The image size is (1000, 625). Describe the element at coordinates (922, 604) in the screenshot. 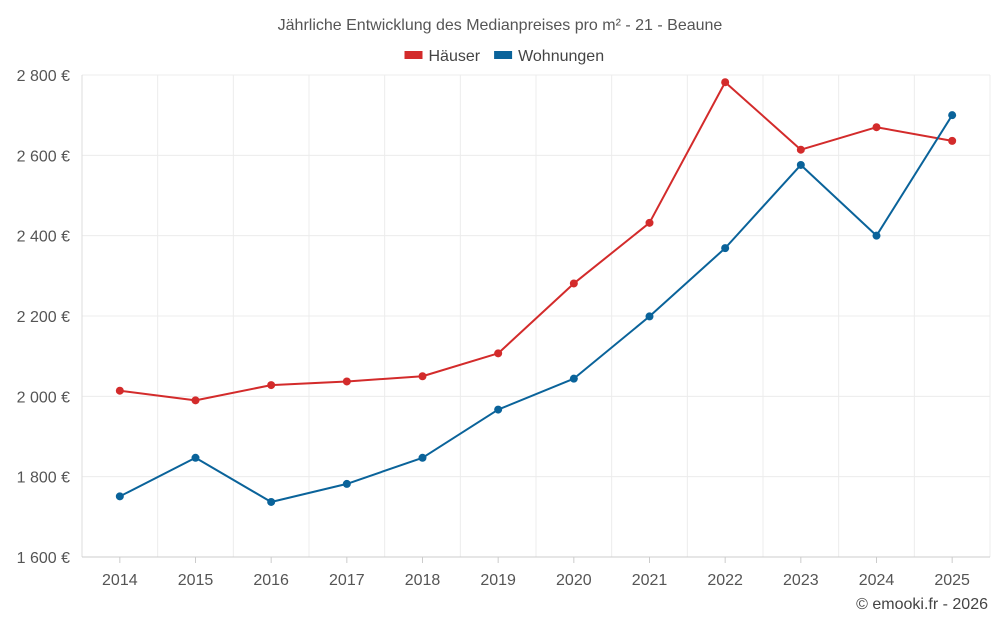

I see `credit-text: © emooki.fr - 2026` at that location.